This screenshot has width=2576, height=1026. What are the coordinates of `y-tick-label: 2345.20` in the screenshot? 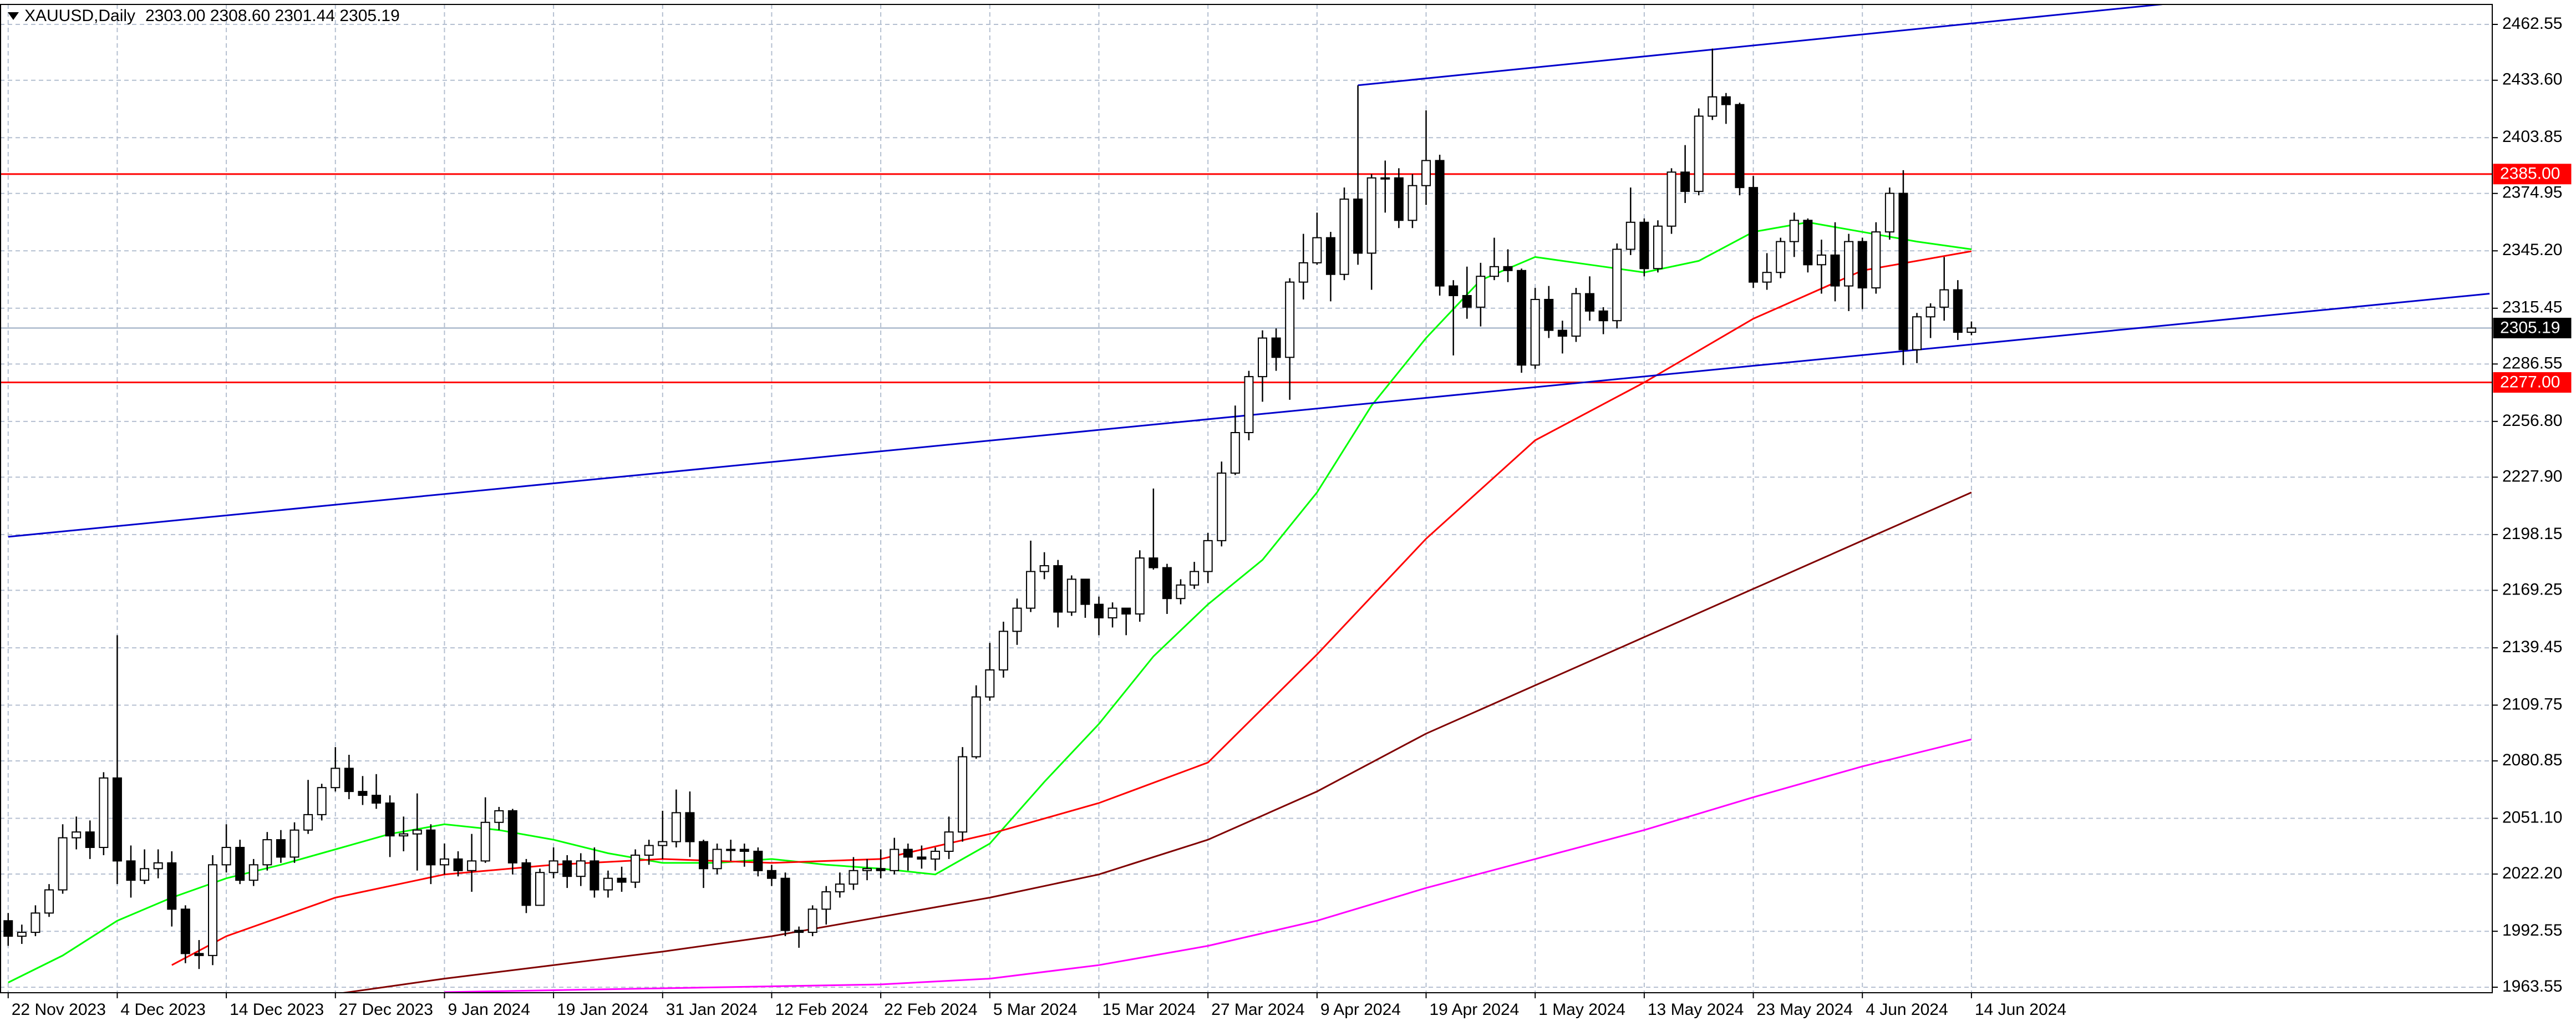 It's located at (2532, 250).